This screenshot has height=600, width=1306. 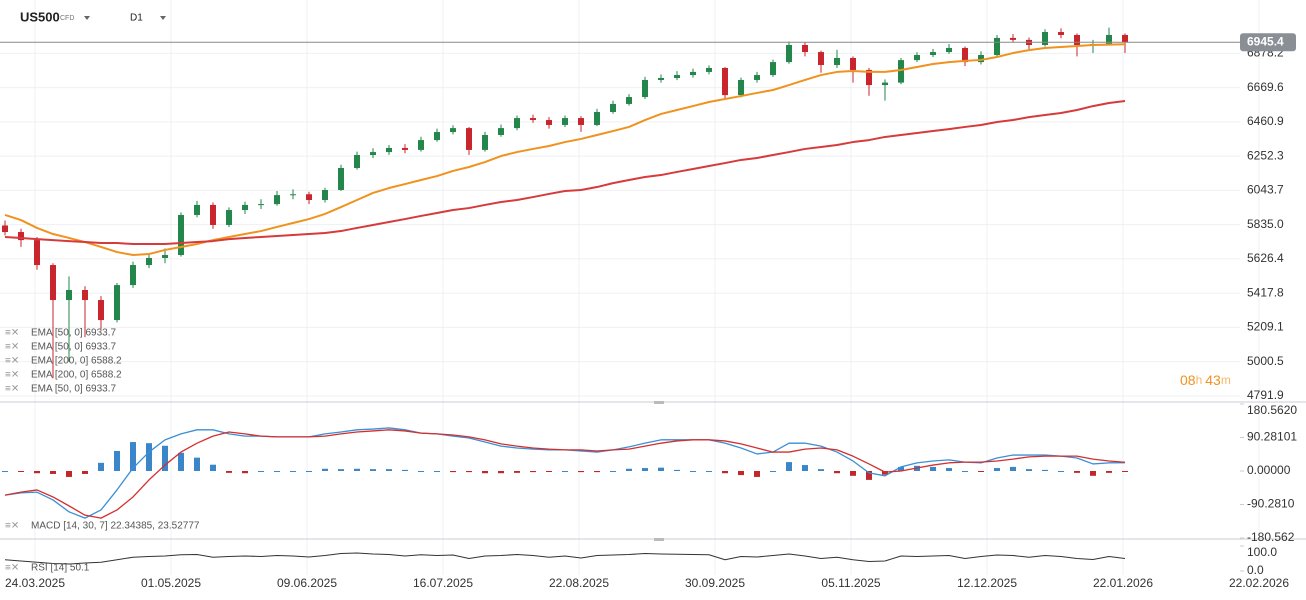 I want to click on header: US500 CFD D1, so click(x=93, y=16).